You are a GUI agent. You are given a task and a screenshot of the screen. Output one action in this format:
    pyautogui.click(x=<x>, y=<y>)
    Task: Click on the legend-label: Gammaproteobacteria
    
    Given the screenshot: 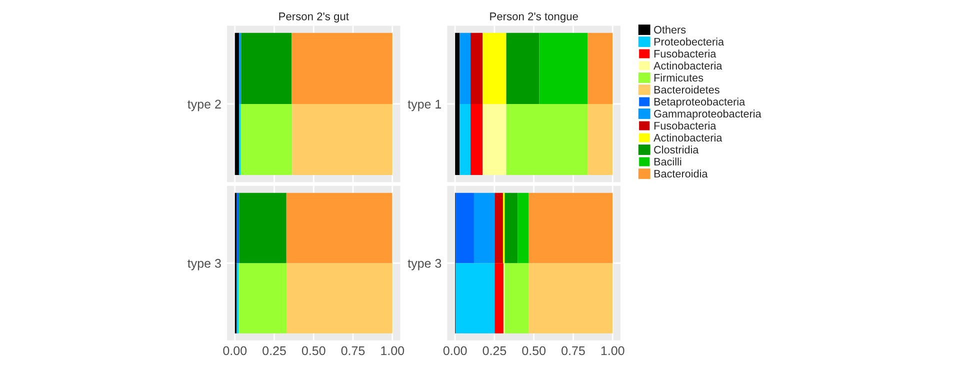 What is the action you would take?
    pyautogui.click(x=708, y=115)
    